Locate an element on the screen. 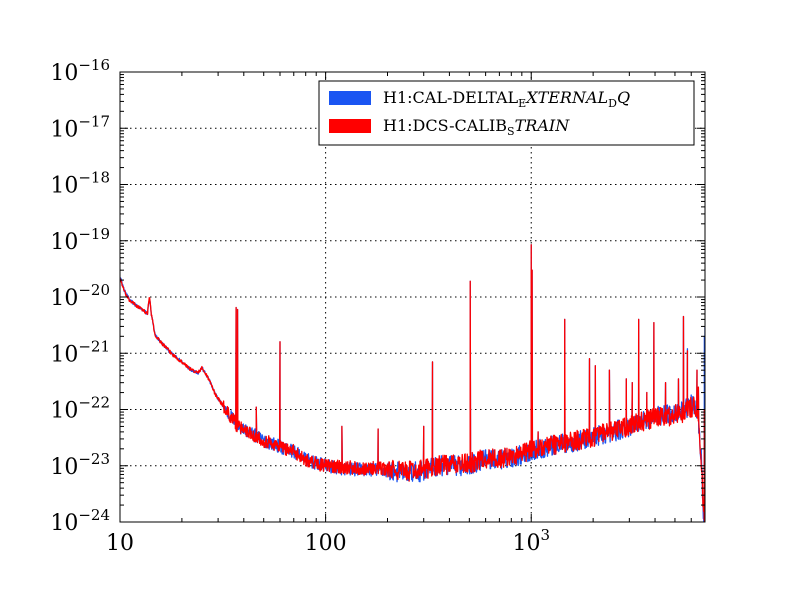  y-tick-label: 10−18 is located at coordinates (80, 184).